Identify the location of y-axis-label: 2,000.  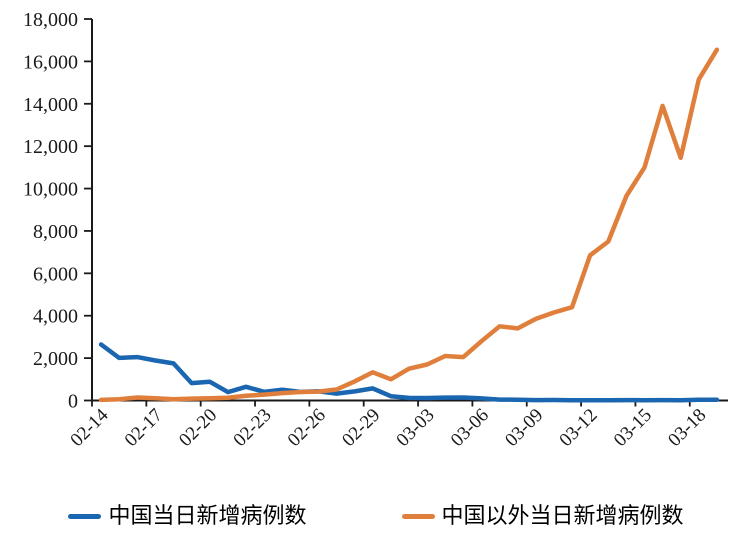
(55, 359).